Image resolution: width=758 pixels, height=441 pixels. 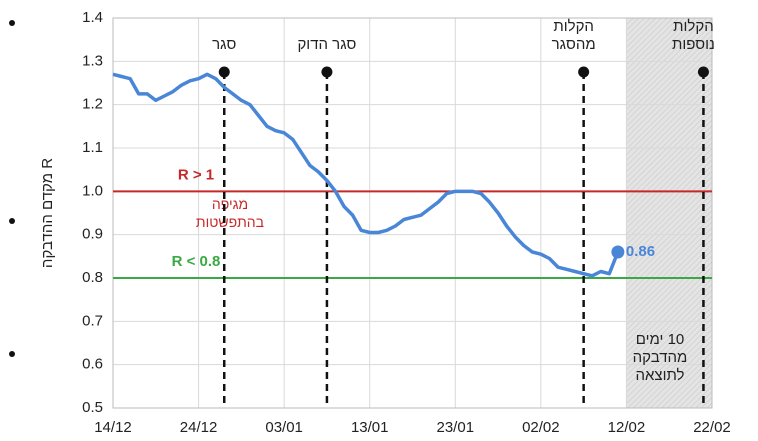 What do you see at coordinates (669, 213) in the screenshot?
I see `shaded-region` at bounding box center [669, 213].